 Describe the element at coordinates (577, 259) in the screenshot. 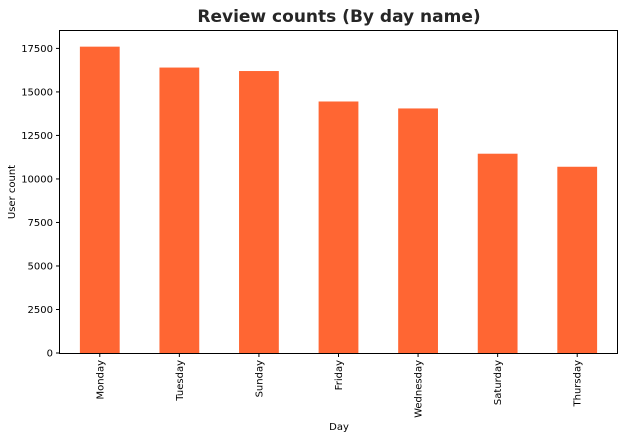

I see `bar-thursday` at that location.